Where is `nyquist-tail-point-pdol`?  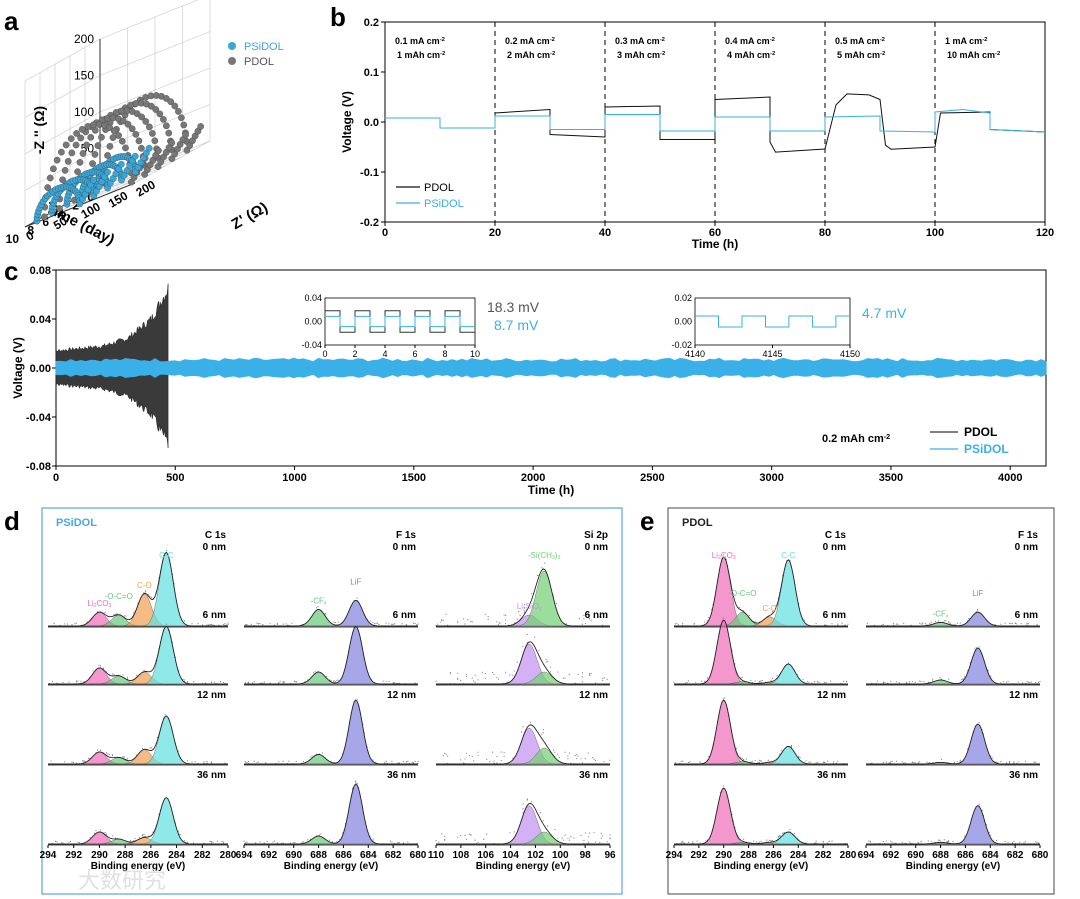 nyquist-tail-point-pdol is located at coordinates (185, 135).